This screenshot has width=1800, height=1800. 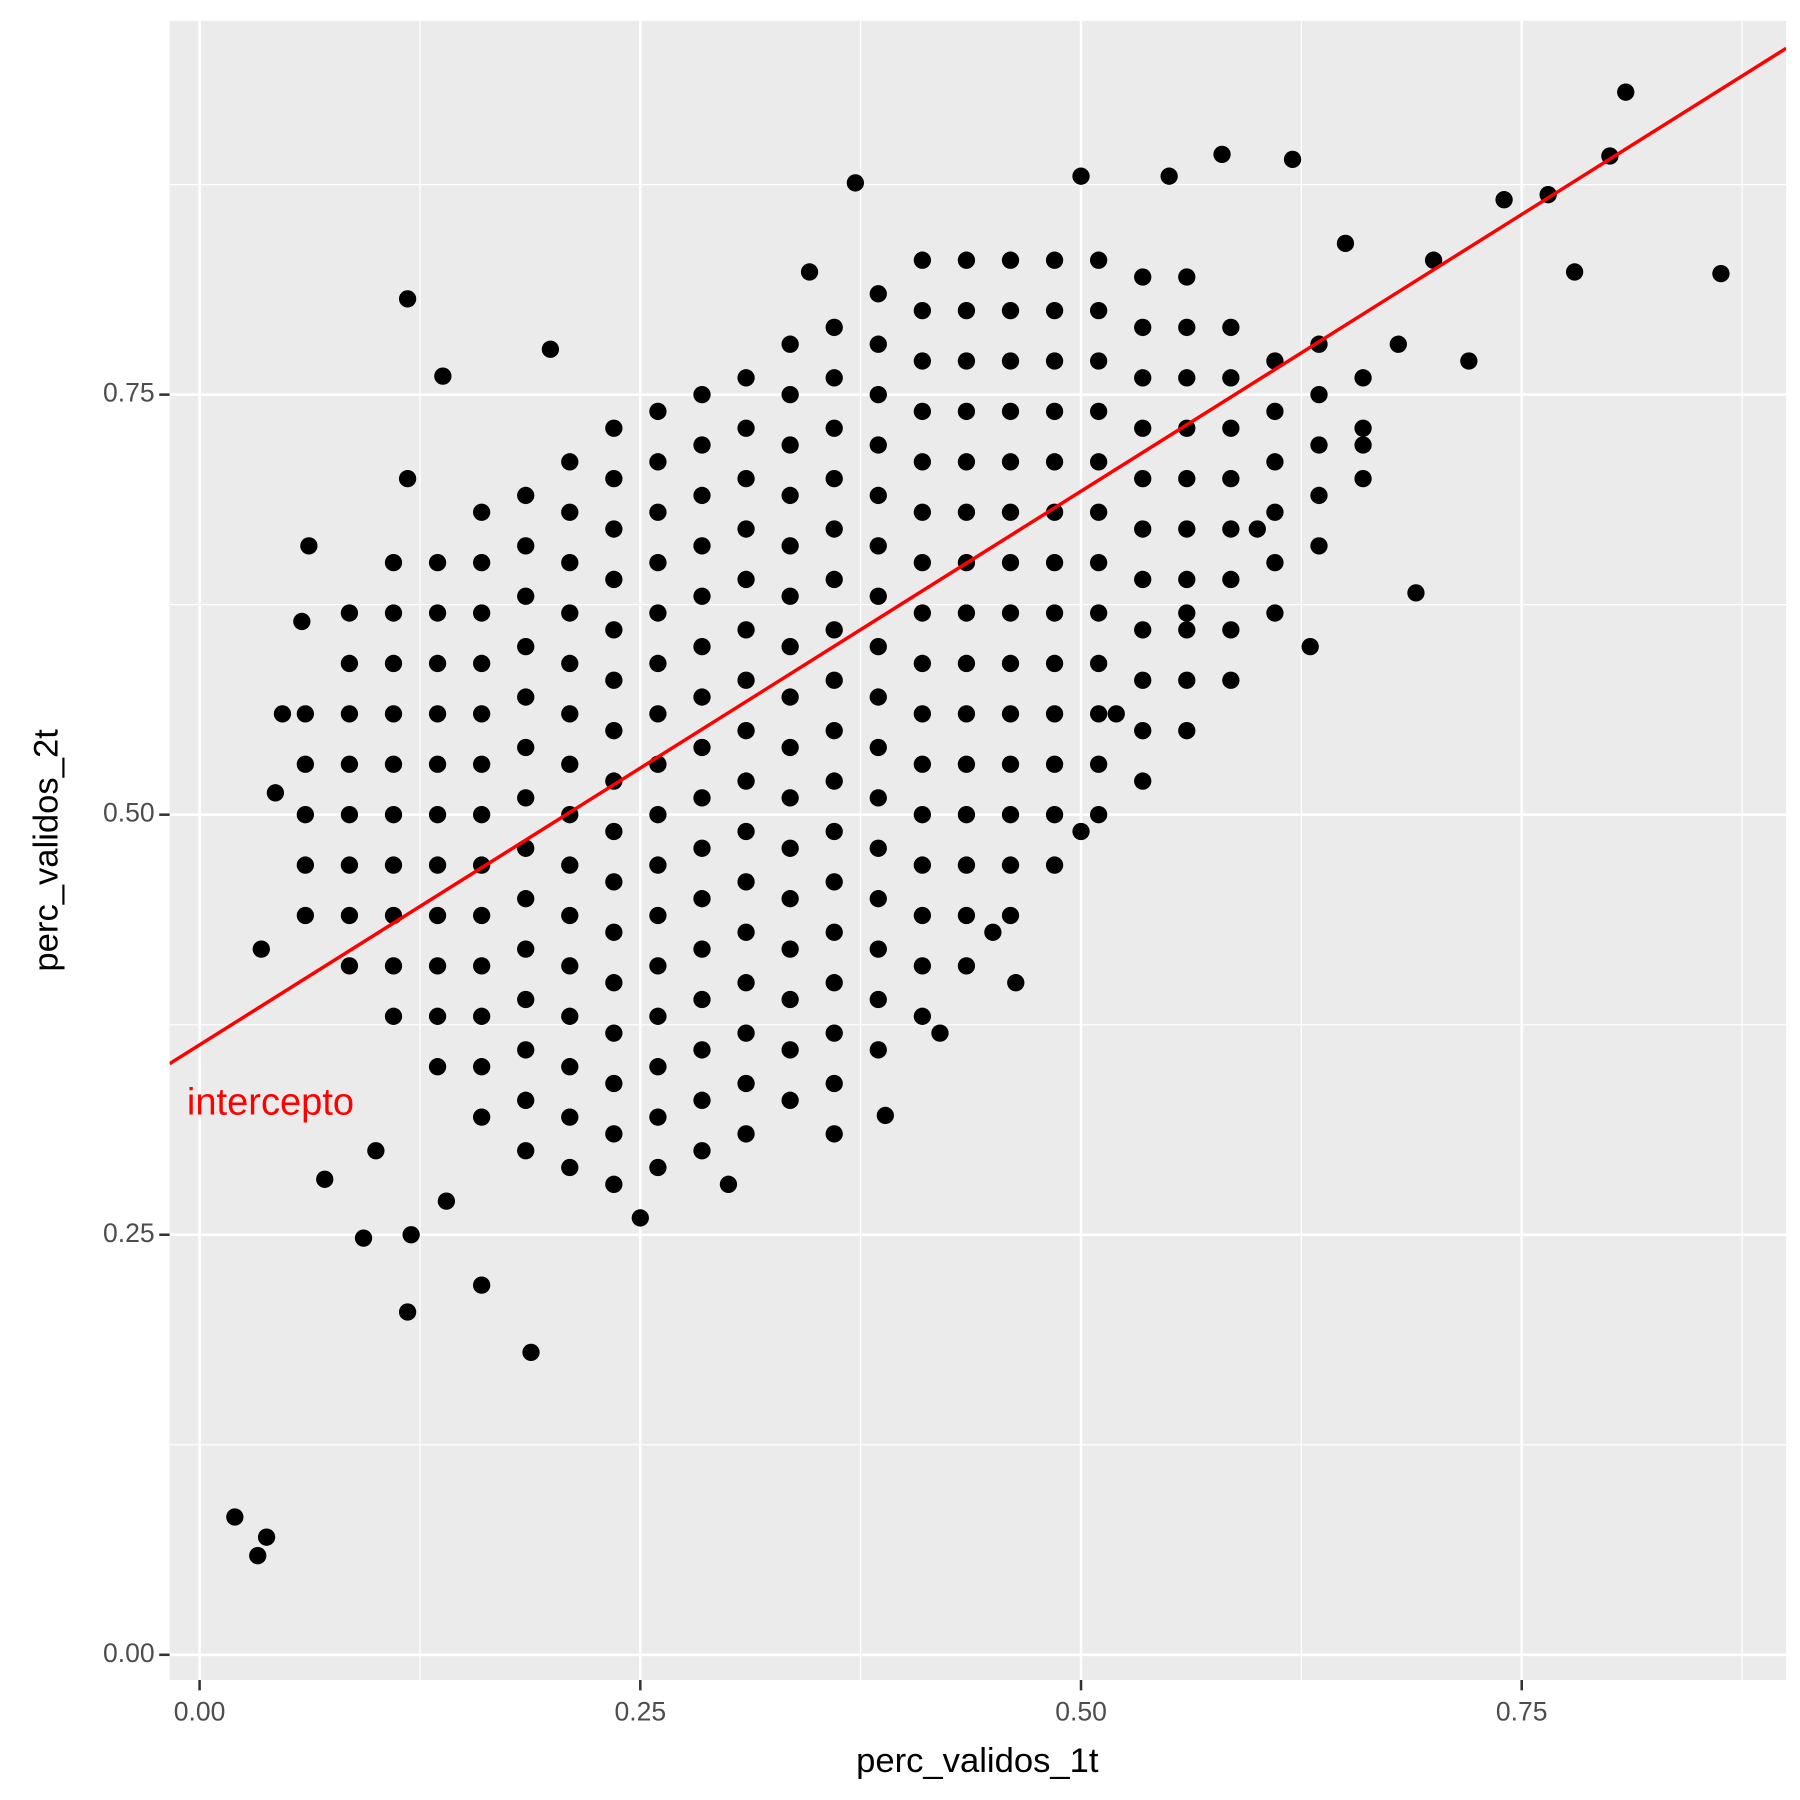 What do you see at coordinates (1081, 1711) in the screenshot?
I see `x-tick-label: 0.50` at bounding box center [1081, 1711].